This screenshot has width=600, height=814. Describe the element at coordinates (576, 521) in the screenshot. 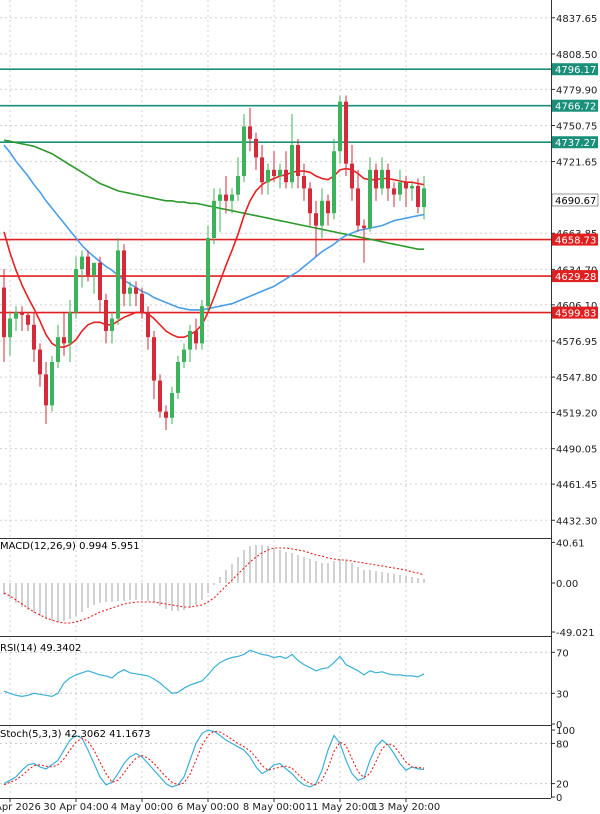

I see `y-tick-label: 4432.30` at that location.